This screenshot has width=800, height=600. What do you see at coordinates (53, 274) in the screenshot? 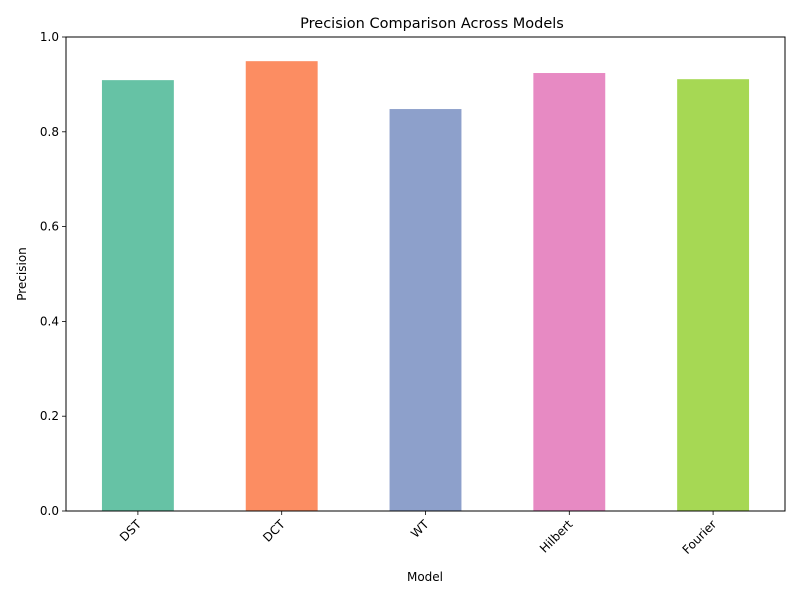
I see `y-axis-ticks: 0.0 0.2 0.4 0.6 0.8 1.0` at bounding box center [53, 274].